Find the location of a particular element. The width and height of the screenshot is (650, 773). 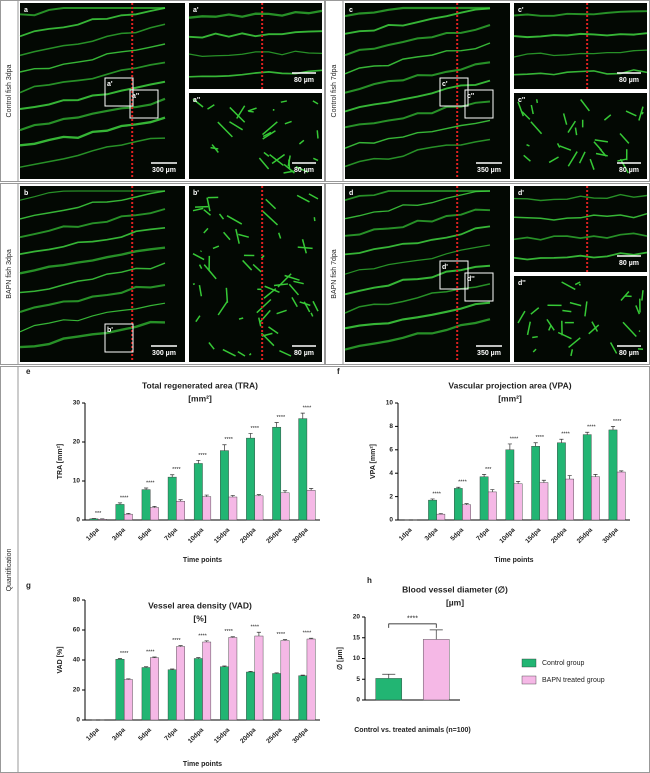

chart-title: Total regenerated area (TRA) is located at coordinates (200, 385).